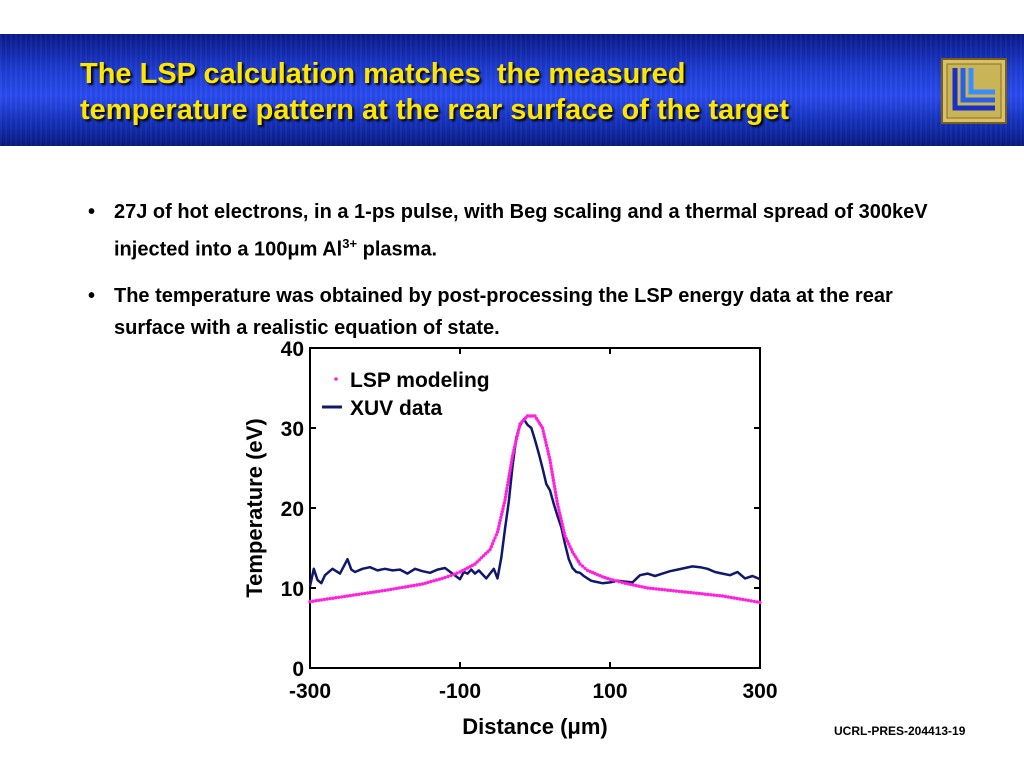 Image resolution: width=1024 pixels, height=768 pixels. I want to click on legend: LSP modeling XUV data, so click(406, 394).